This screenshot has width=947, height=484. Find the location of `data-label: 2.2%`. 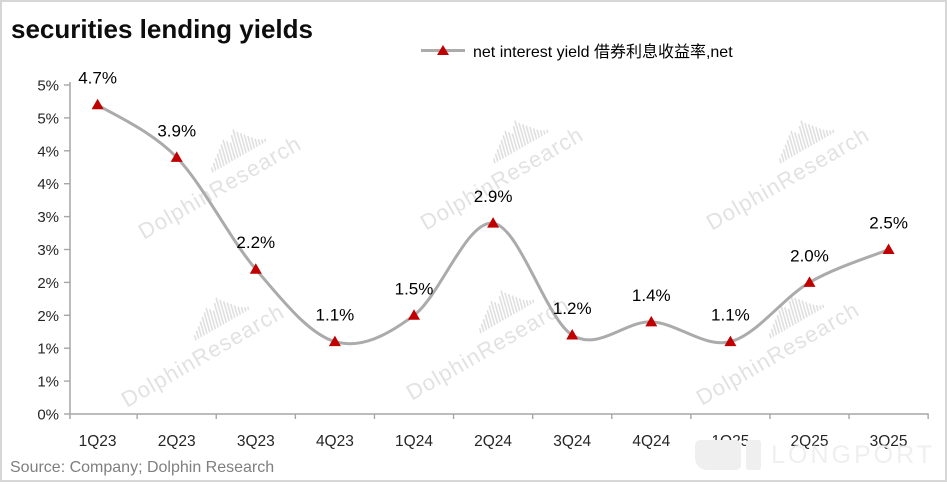

data-label: 2.2% is located at coordinates (255, 242).